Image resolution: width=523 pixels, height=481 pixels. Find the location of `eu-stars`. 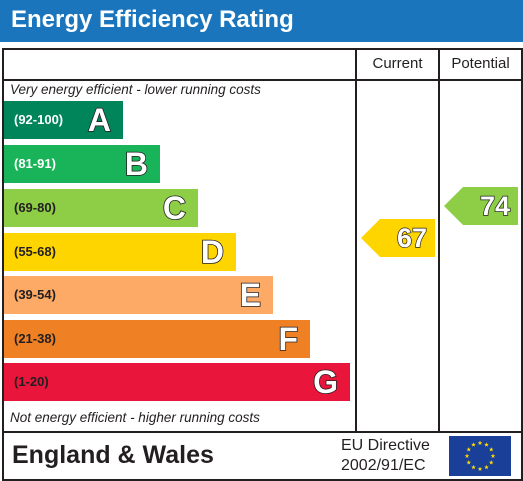

eu-stars is located at coordinates (480, 455).